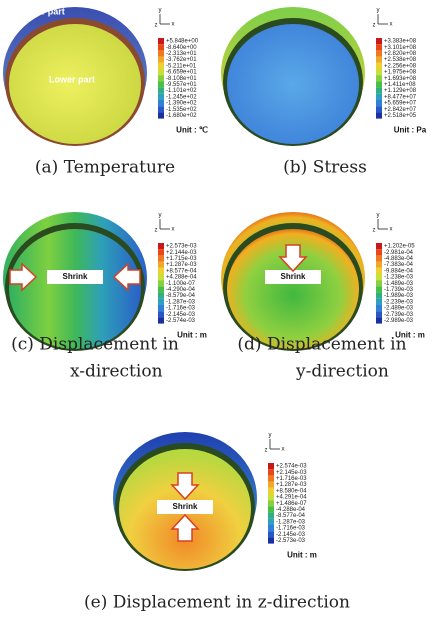 Image resolution: width=434 pixels, height=619 pixels. What do you see at coordinates (181, 73) in the screenshot?
I see `legend-label: -6.659e+01` at bounding box center [181, 73].